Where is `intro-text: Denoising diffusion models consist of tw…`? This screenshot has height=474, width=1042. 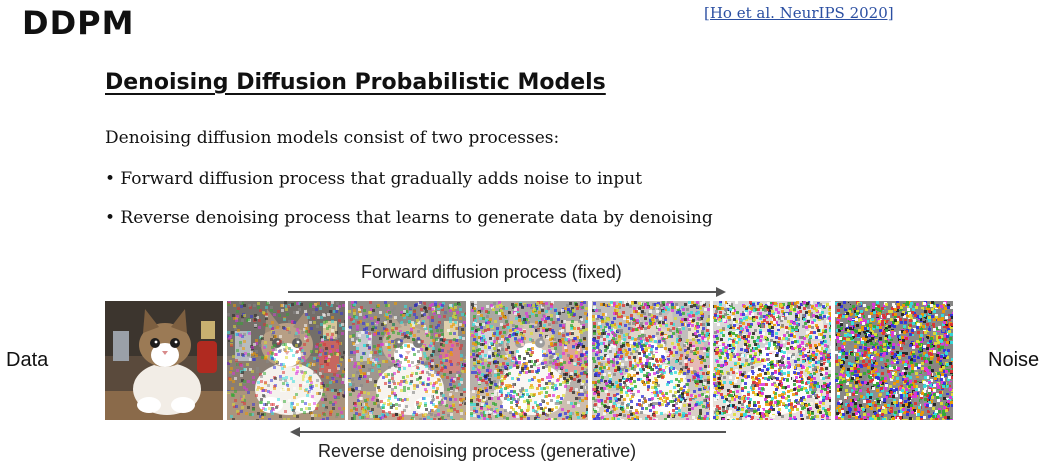 intro-text: Denoising diffusion models consist of tw… is located at coordinates (332, 138).